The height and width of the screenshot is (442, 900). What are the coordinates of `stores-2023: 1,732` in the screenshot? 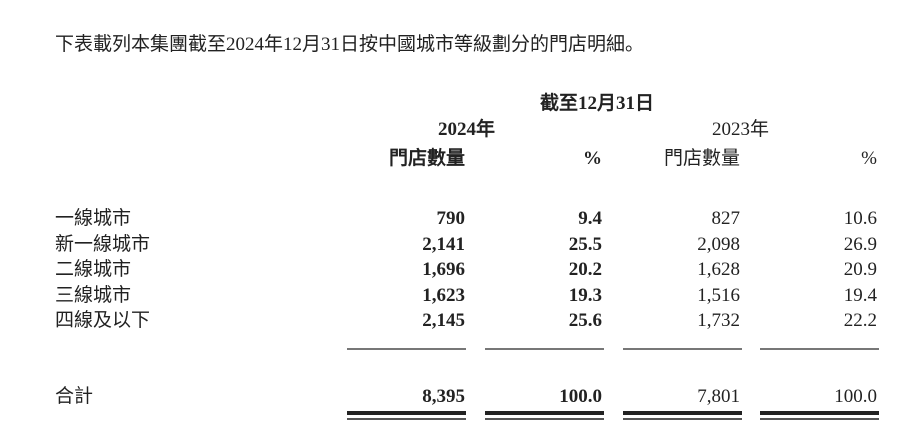 It's located at (718, 320).